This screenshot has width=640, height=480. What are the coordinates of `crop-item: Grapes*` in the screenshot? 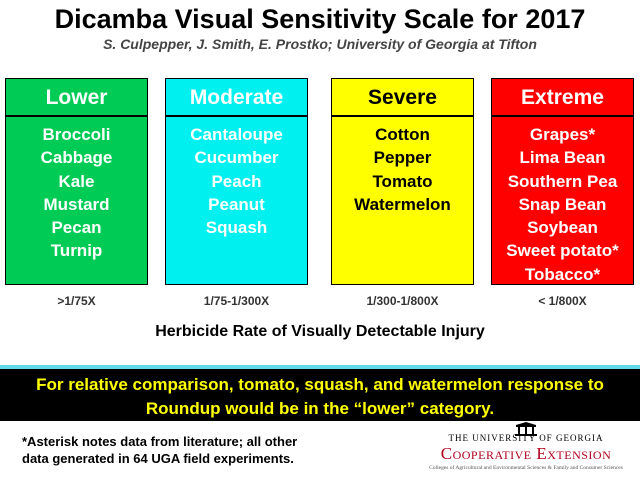 It's located at (562, 134).